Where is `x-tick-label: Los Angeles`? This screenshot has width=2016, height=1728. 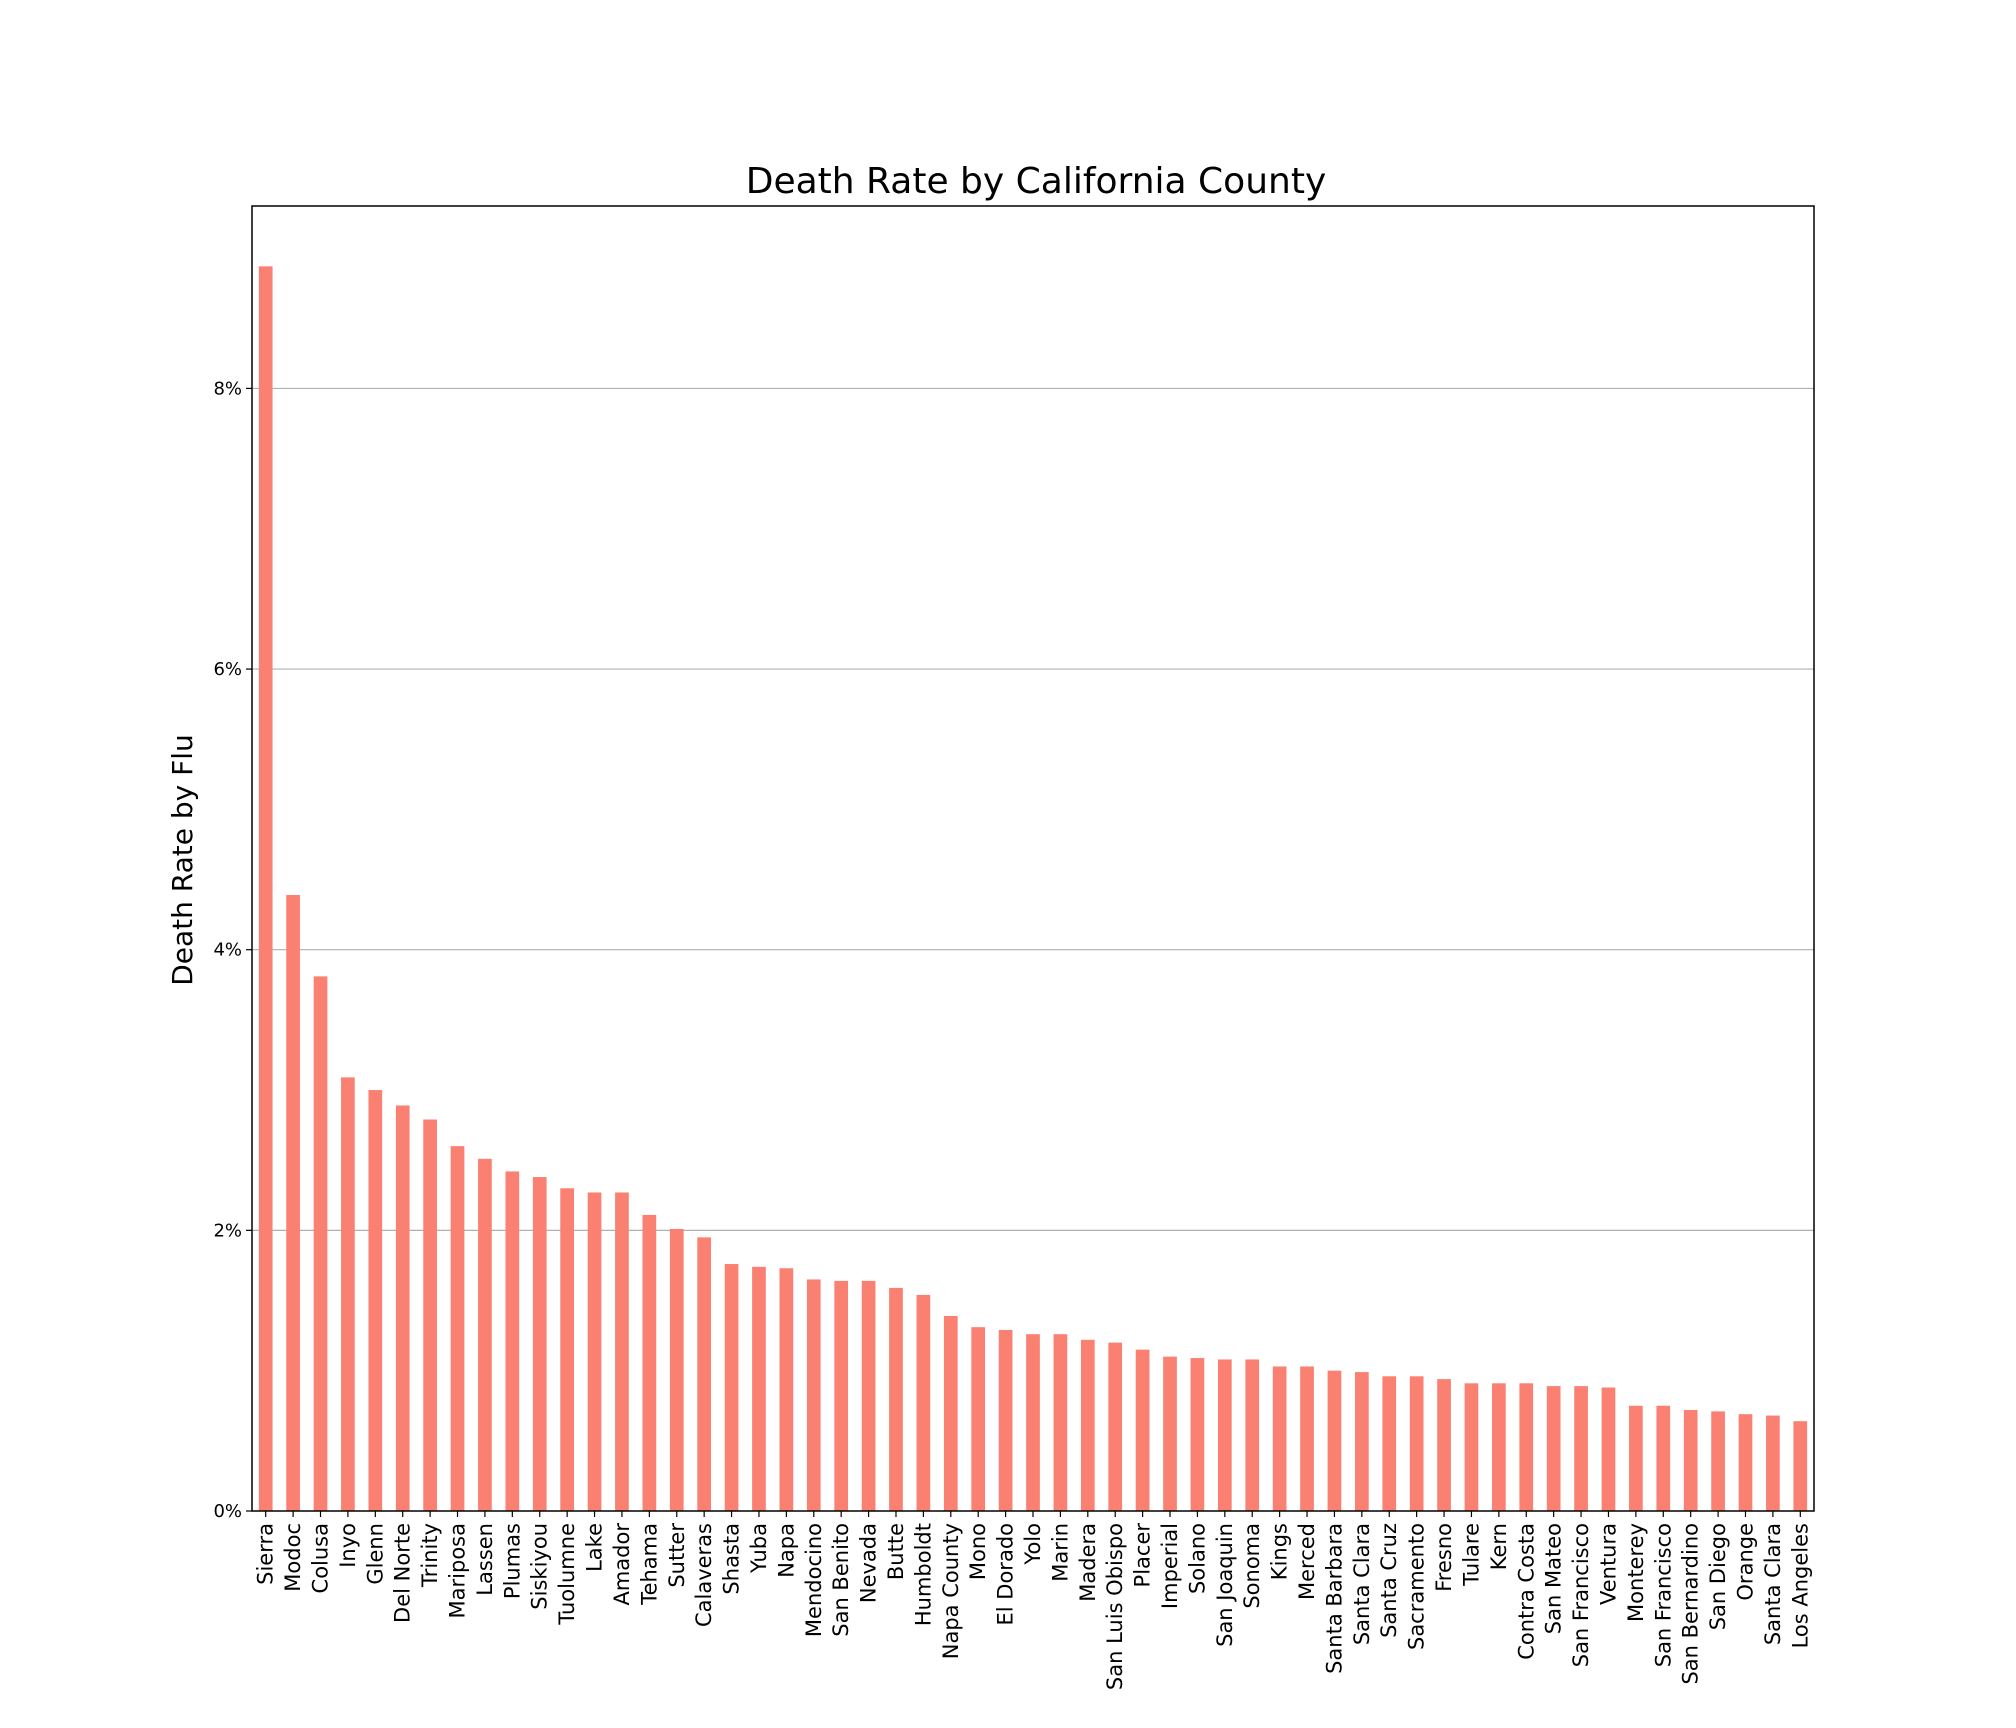
x-tick-label: Los Angeles is located at coordinates (1800, 1585).